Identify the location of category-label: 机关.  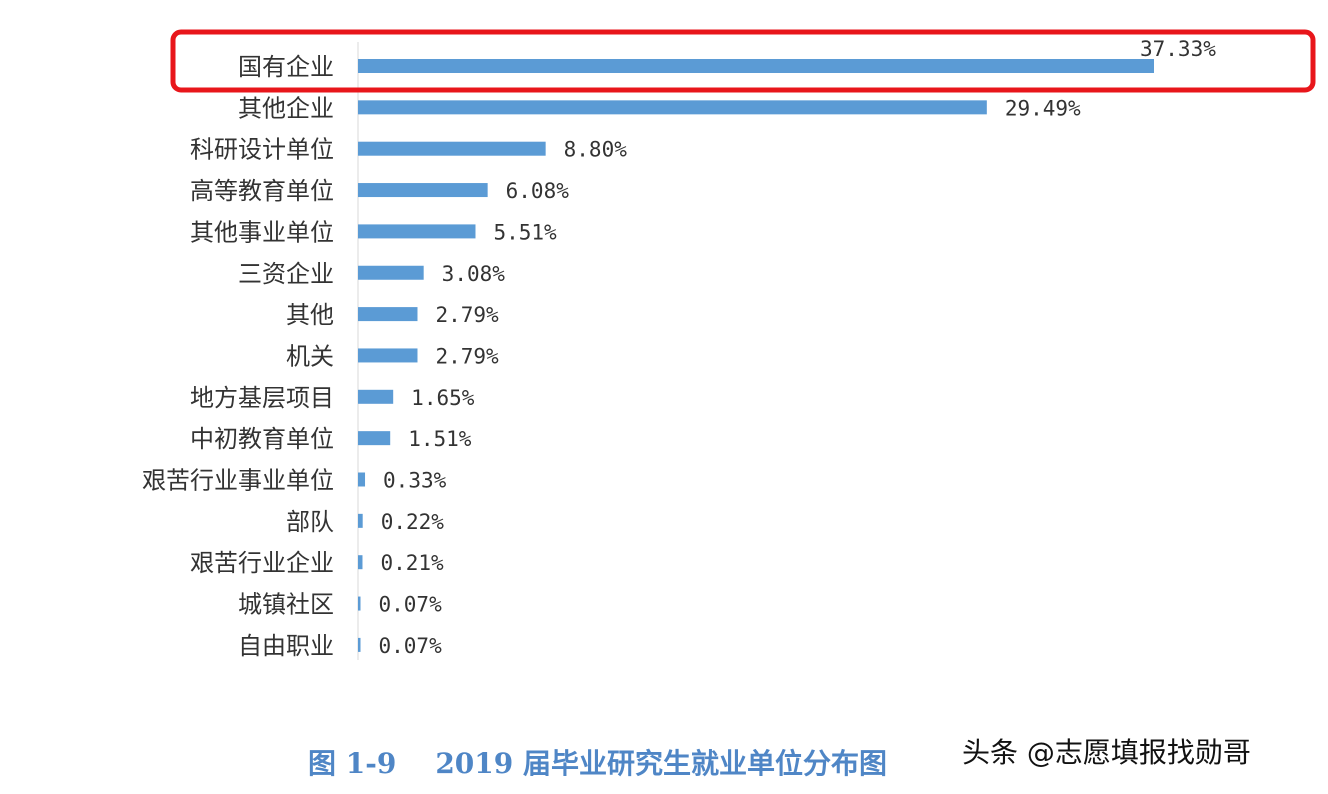
(310, 356).